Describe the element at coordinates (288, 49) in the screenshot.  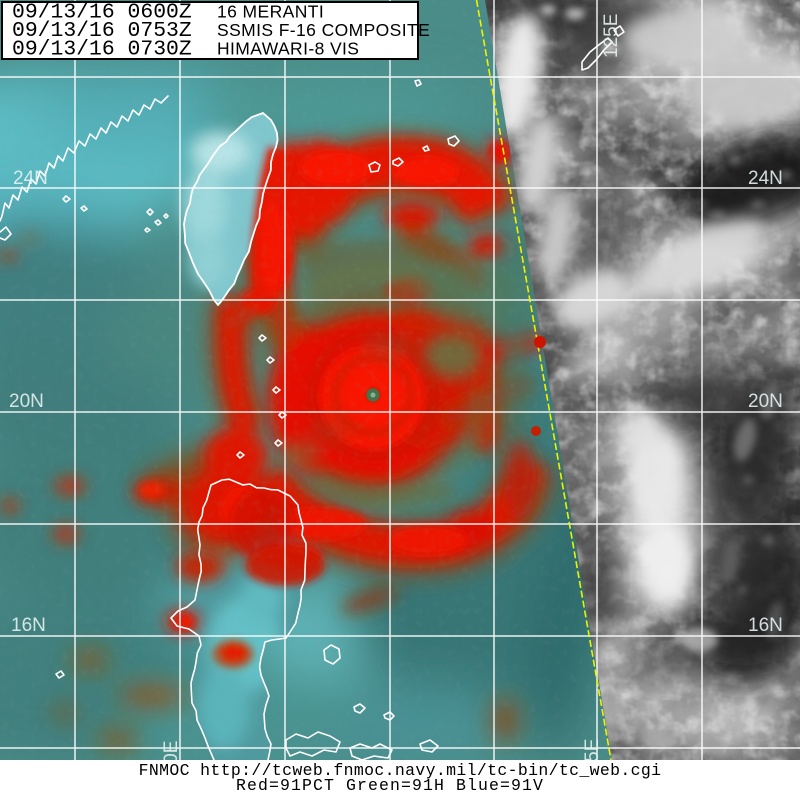
I see `svg-text: HIMAWARI-8 VIS` at that location.